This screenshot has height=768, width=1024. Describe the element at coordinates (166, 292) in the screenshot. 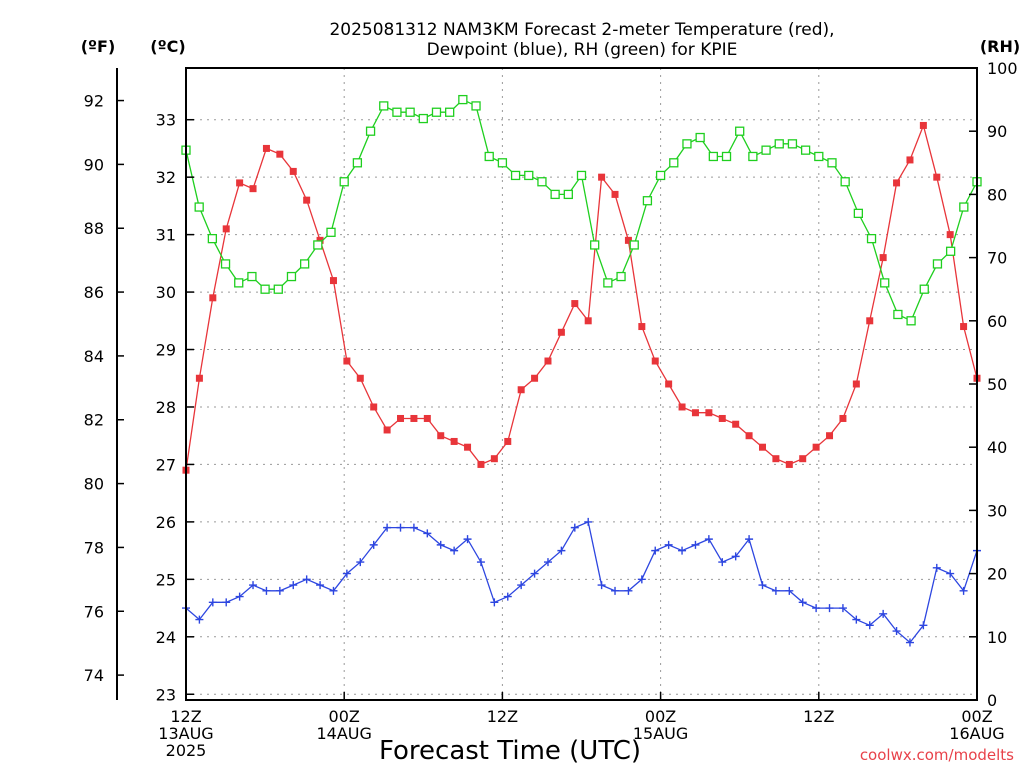

I see `celsius-tick-label: 30` at that location.